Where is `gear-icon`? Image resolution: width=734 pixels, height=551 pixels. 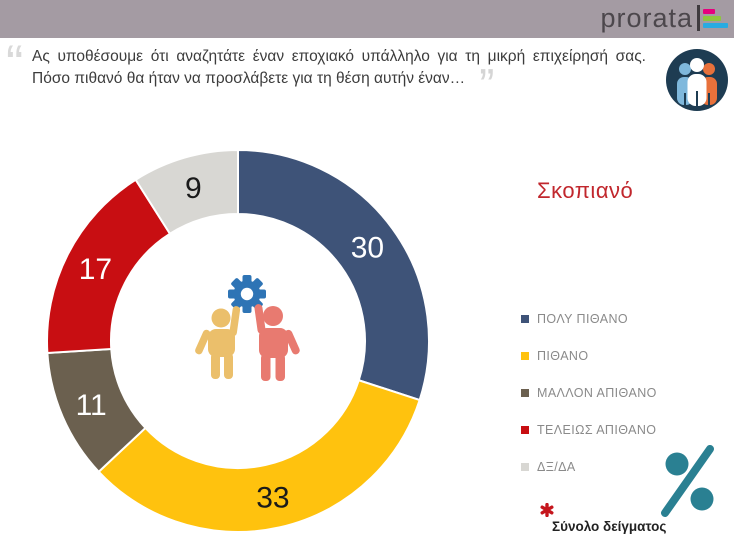
gear-icon is located at coordinates (247, 294).